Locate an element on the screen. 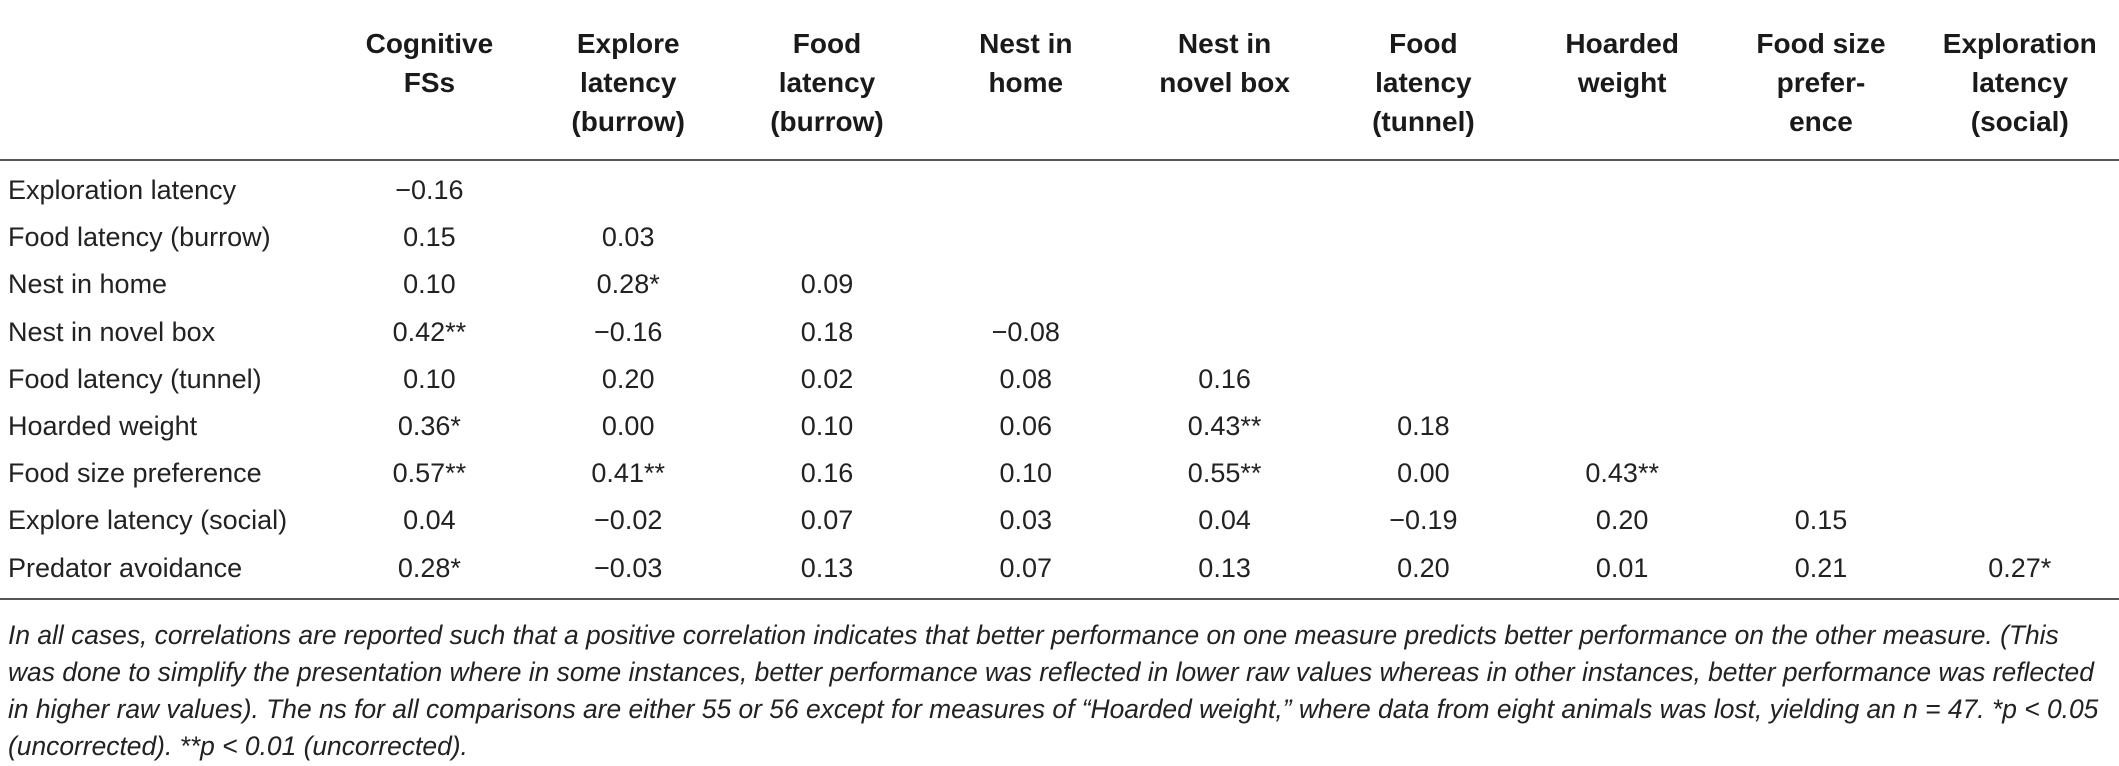 The width and height of the screenshot is (2119, 766). column-header: Explore latency (burrow) is located at coordinates (628, 80).